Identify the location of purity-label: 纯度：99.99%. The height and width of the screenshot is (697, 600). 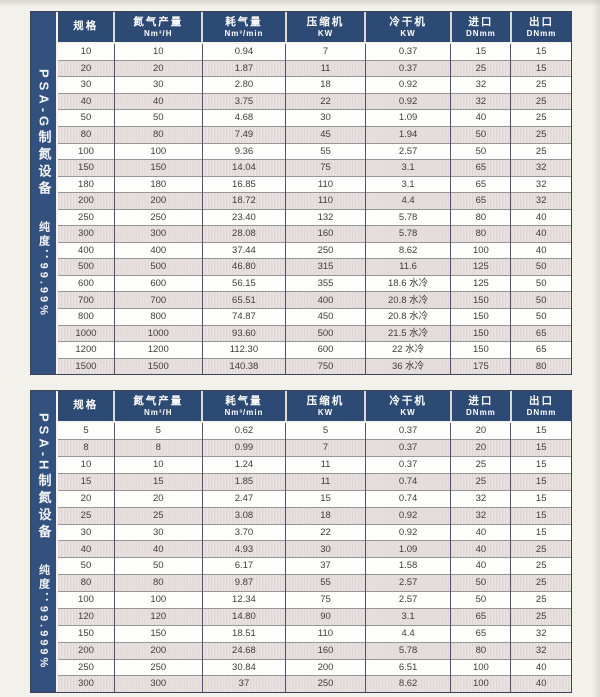
(43, 269).